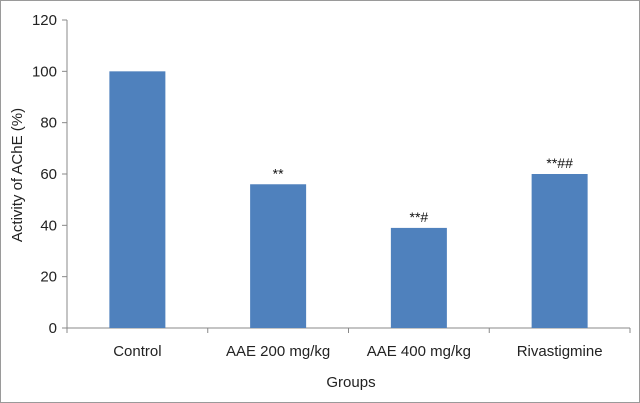 This screenshot has height=403, width=640. I want to click on x-tick-label: Rivastigmine, so click(560, 351).